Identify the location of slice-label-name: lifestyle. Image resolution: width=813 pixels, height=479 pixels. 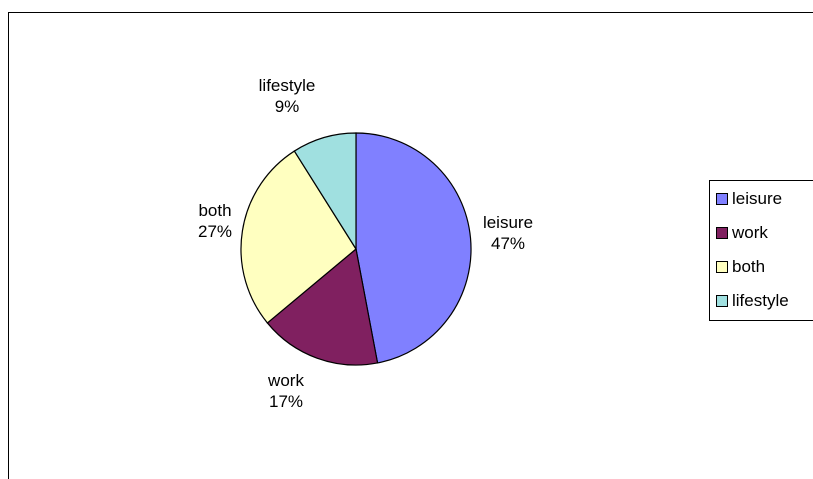
(287, 85).